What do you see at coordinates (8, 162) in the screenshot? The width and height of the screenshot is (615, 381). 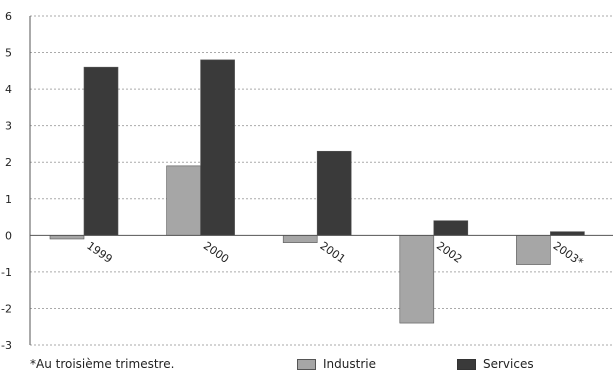 I see `y-tick-label: 2` at bounding box center [8, 162].